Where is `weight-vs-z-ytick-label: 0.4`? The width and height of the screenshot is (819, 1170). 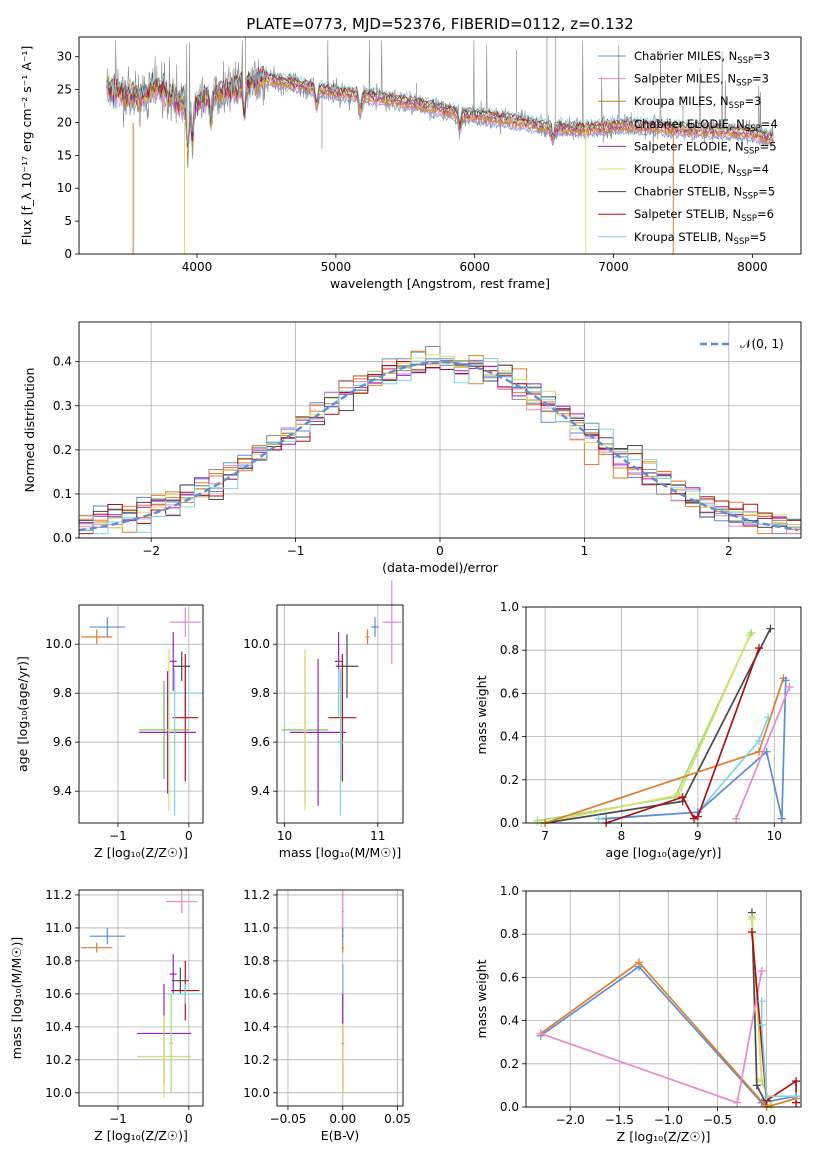 weight-vs-z-ytick-label: 0.4 is located at coordinates (509, 1021).